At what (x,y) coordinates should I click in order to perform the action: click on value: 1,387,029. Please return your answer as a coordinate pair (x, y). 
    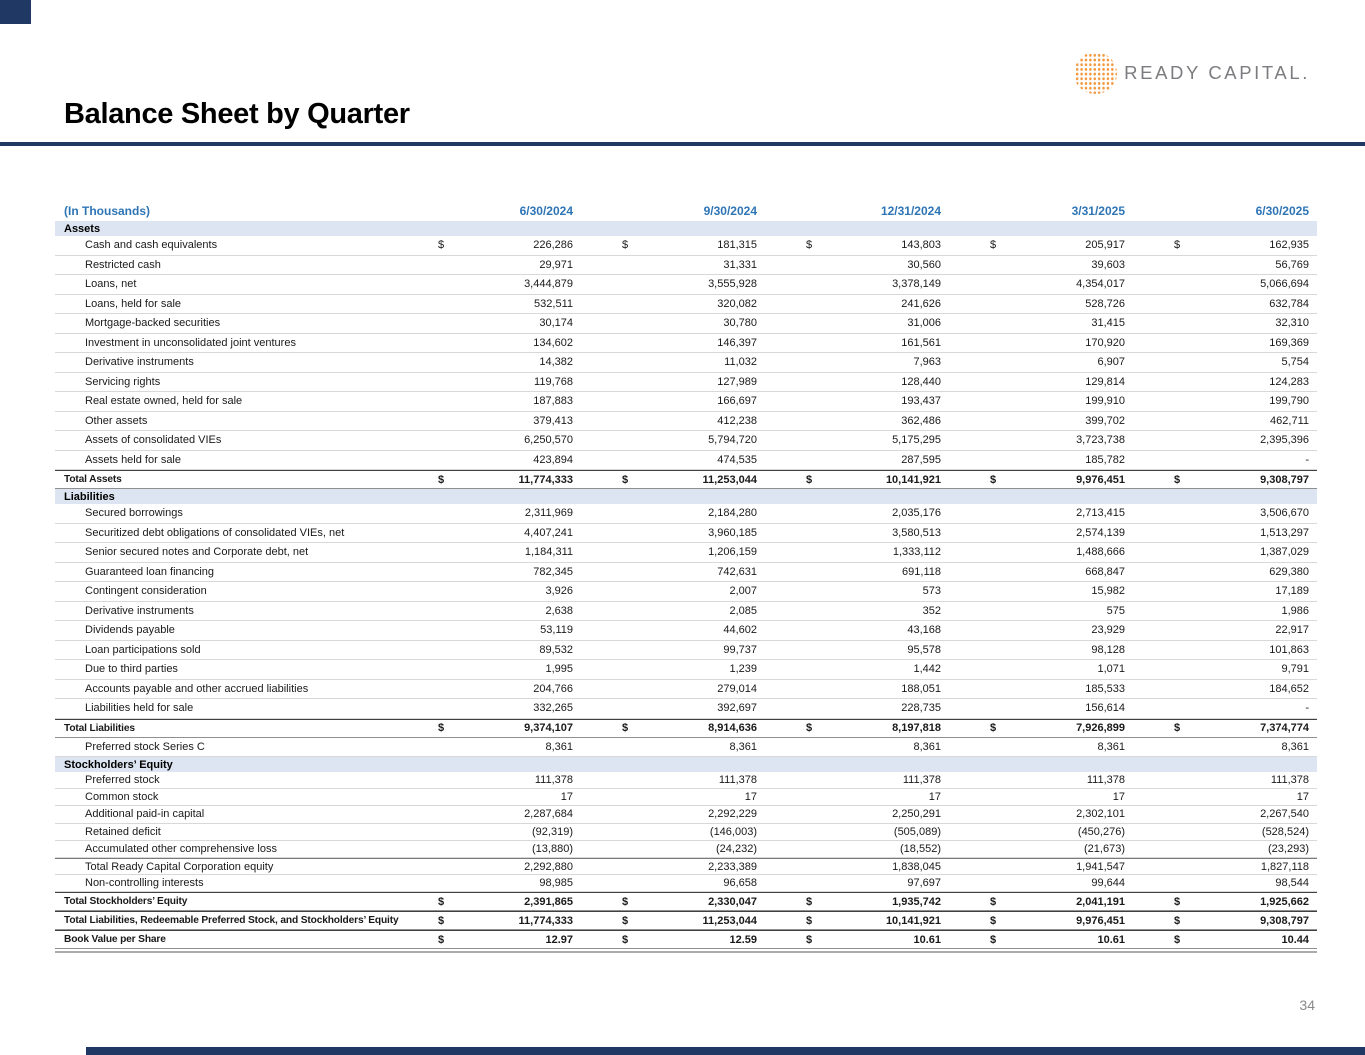
    Looking at the image, I should click on (1284, 552).